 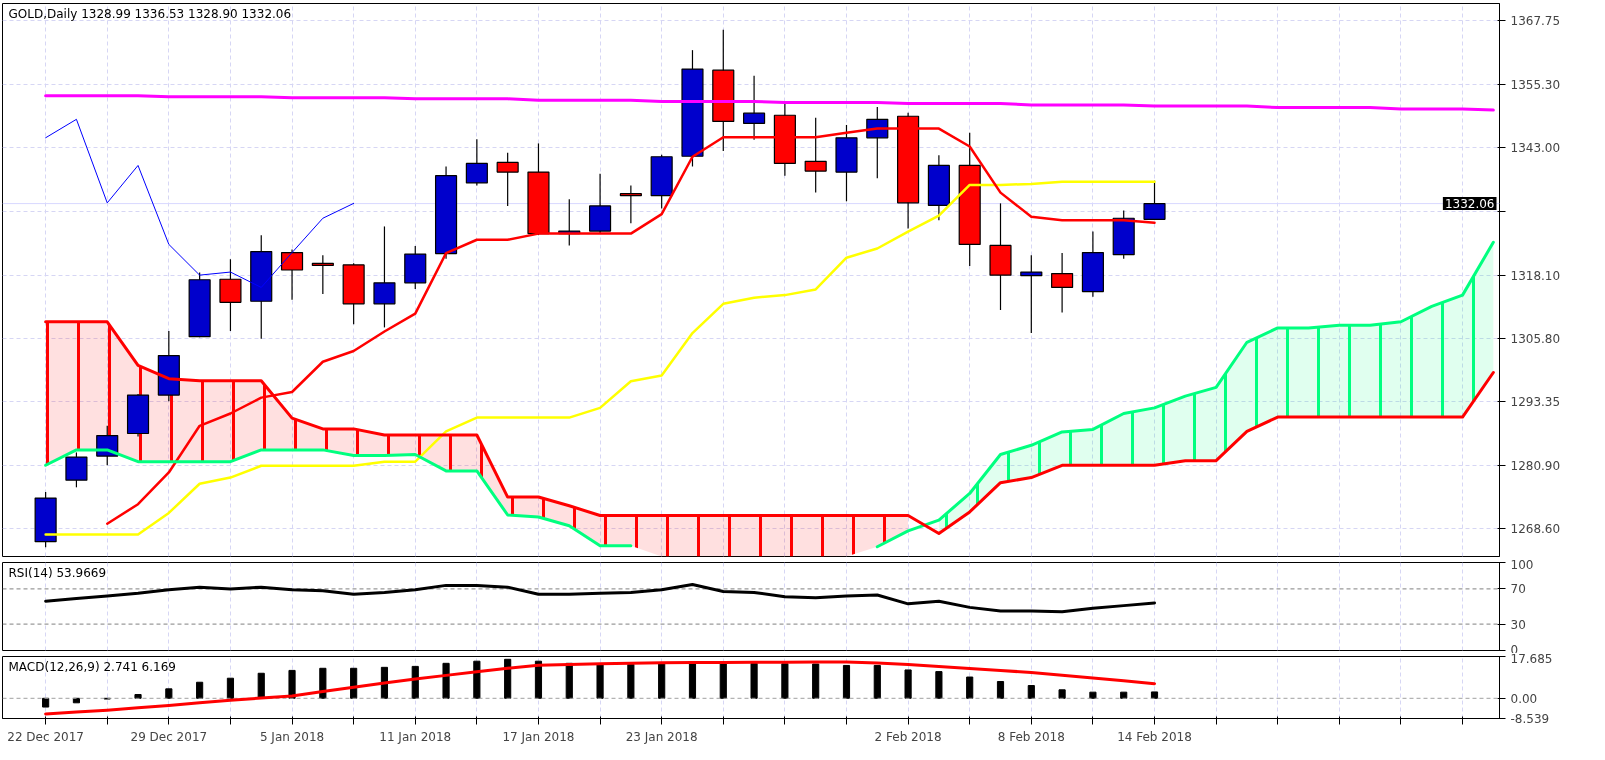 I want to click on y-tick-label: 0.00, so click(x=1524, y=698).